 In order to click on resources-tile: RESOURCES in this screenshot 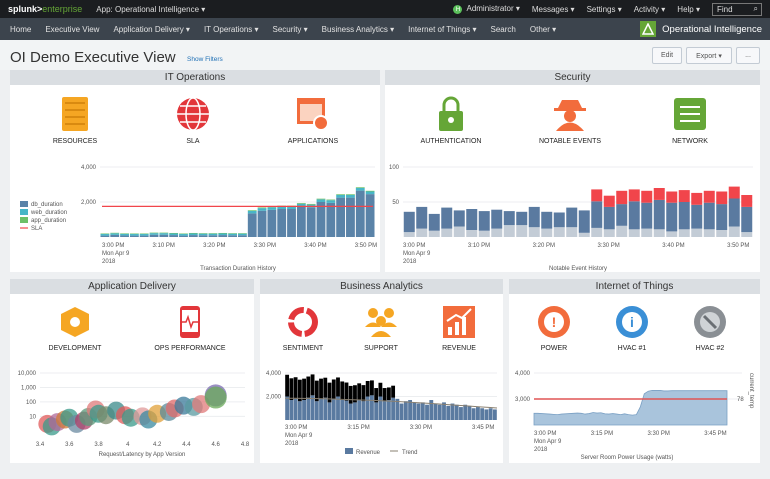, I will do `click(75, 120)`.